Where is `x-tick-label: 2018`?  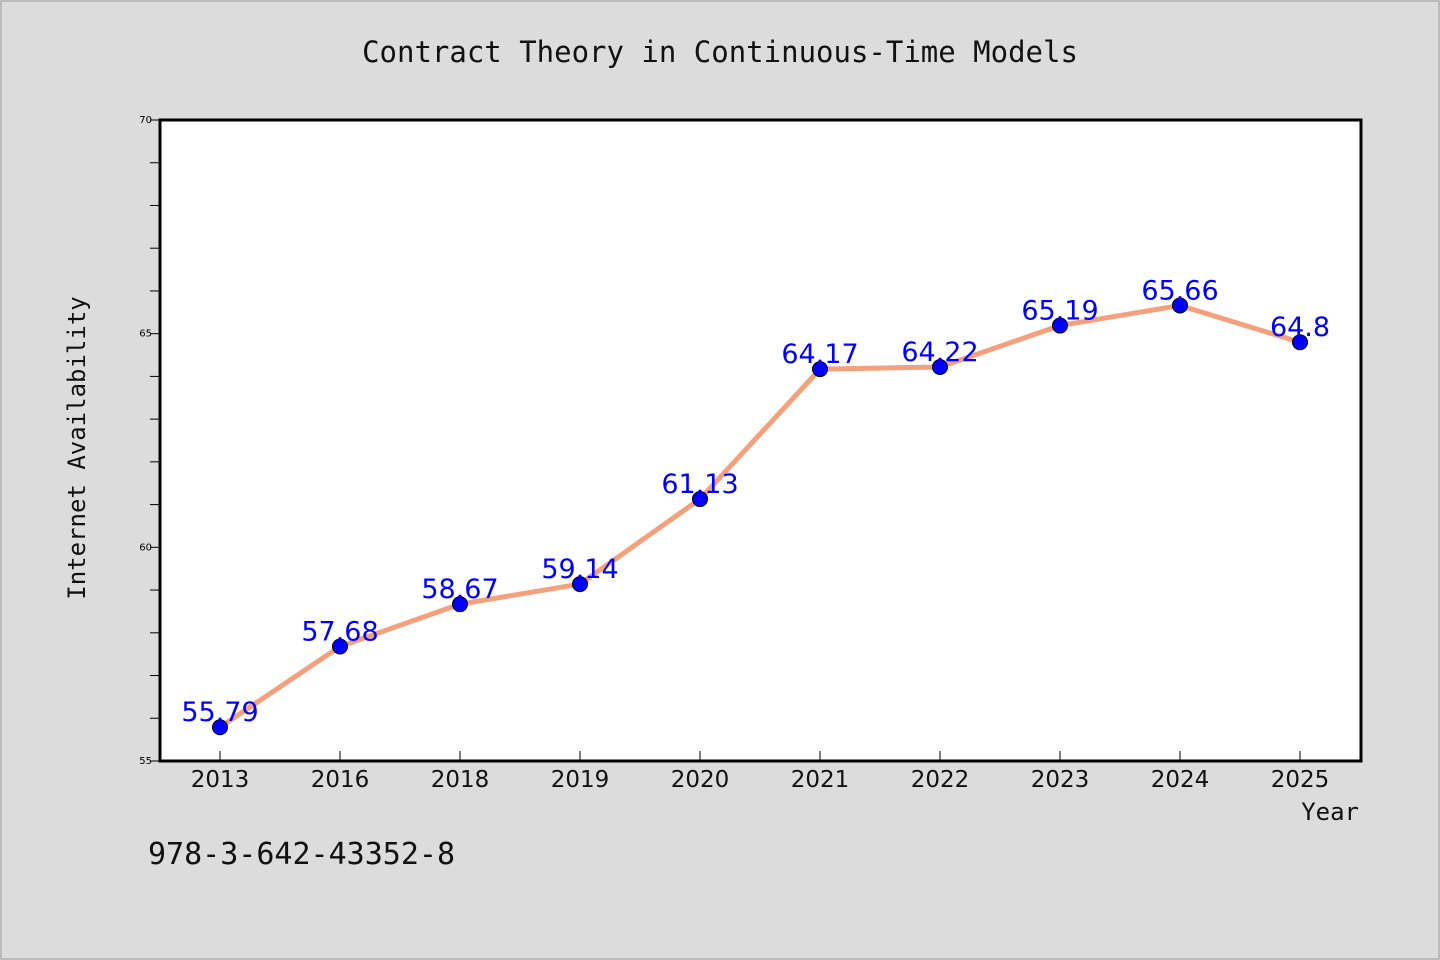 x-tick-label: 2018 is located at coordinates (460, 780).